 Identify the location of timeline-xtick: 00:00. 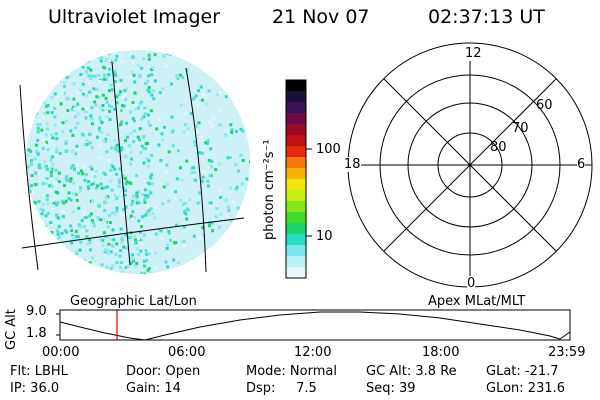
(61, 352).